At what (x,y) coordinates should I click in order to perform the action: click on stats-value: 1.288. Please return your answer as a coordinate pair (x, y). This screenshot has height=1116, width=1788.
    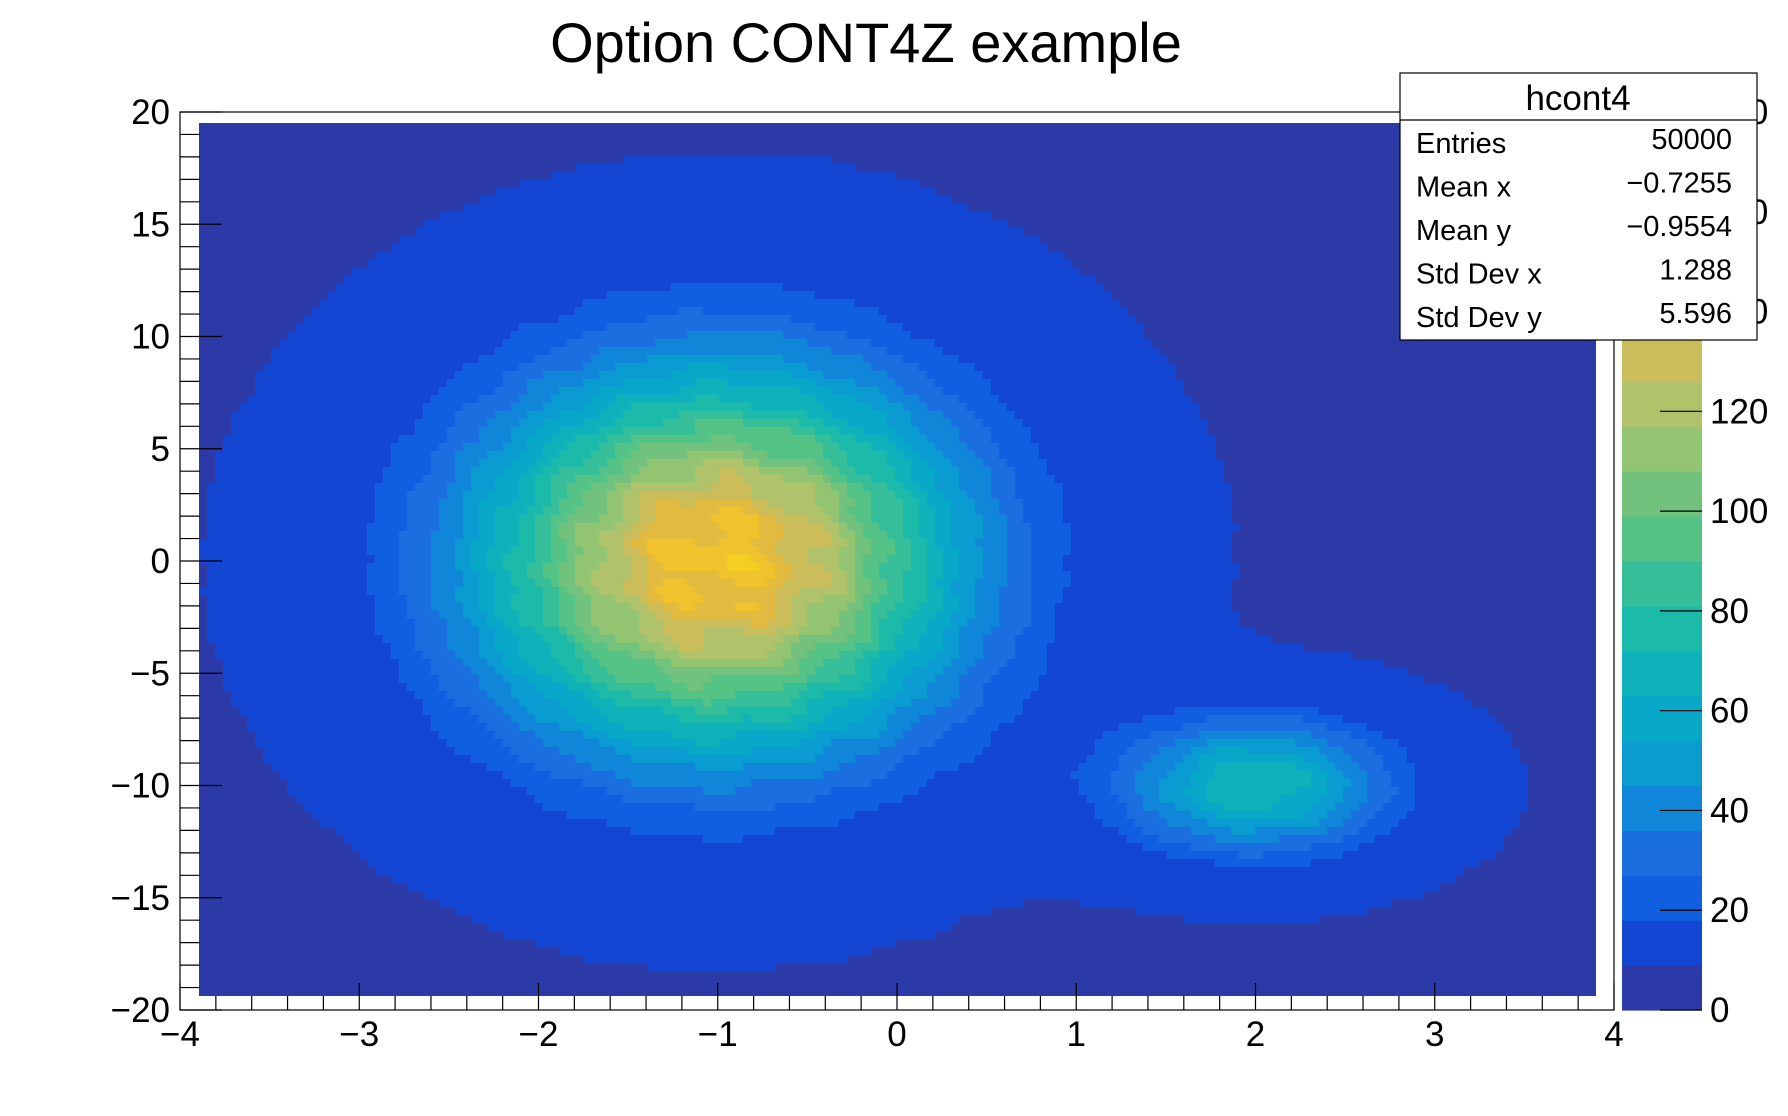
    Looking at the image, I should click on (1695, 271).